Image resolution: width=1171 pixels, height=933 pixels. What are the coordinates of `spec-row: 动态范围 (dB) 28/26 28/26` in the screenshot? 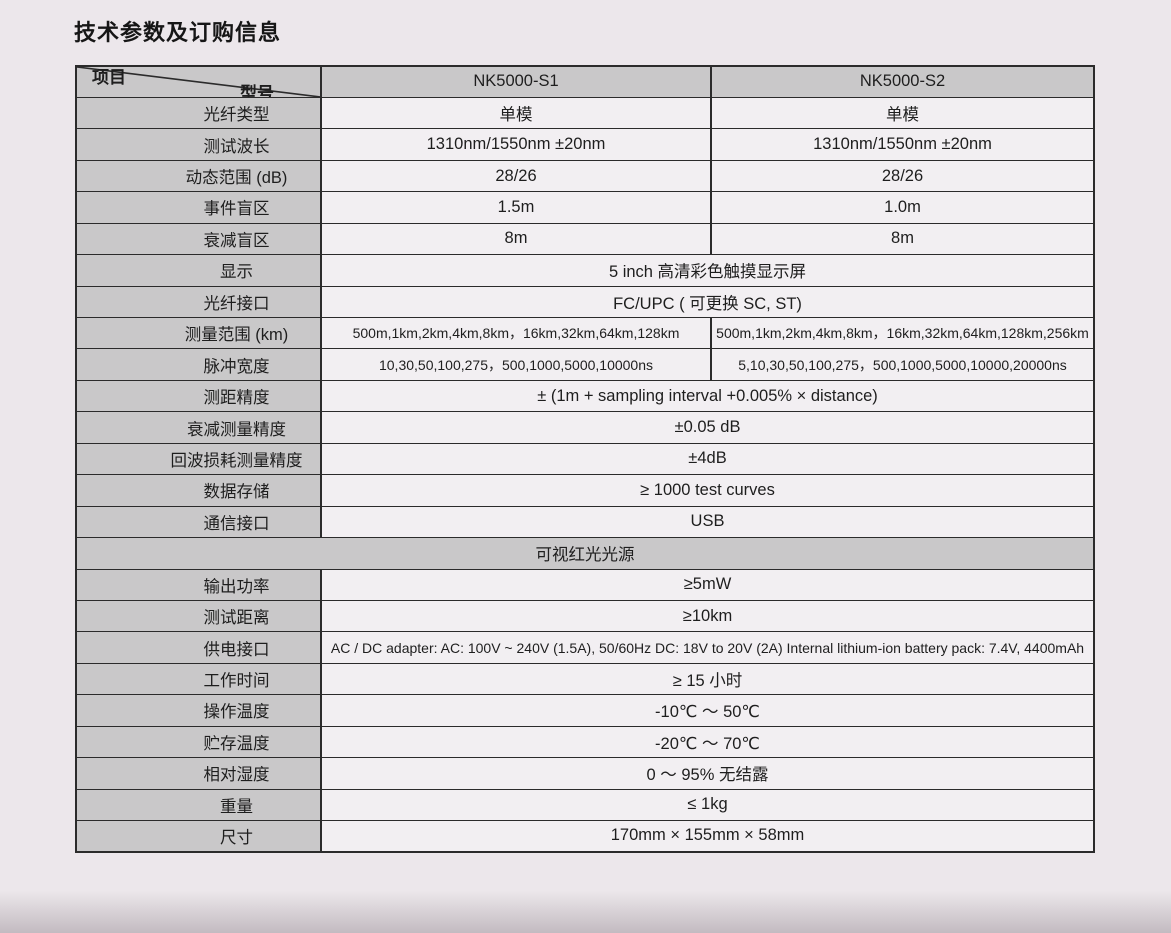 It's located at (585, 176).